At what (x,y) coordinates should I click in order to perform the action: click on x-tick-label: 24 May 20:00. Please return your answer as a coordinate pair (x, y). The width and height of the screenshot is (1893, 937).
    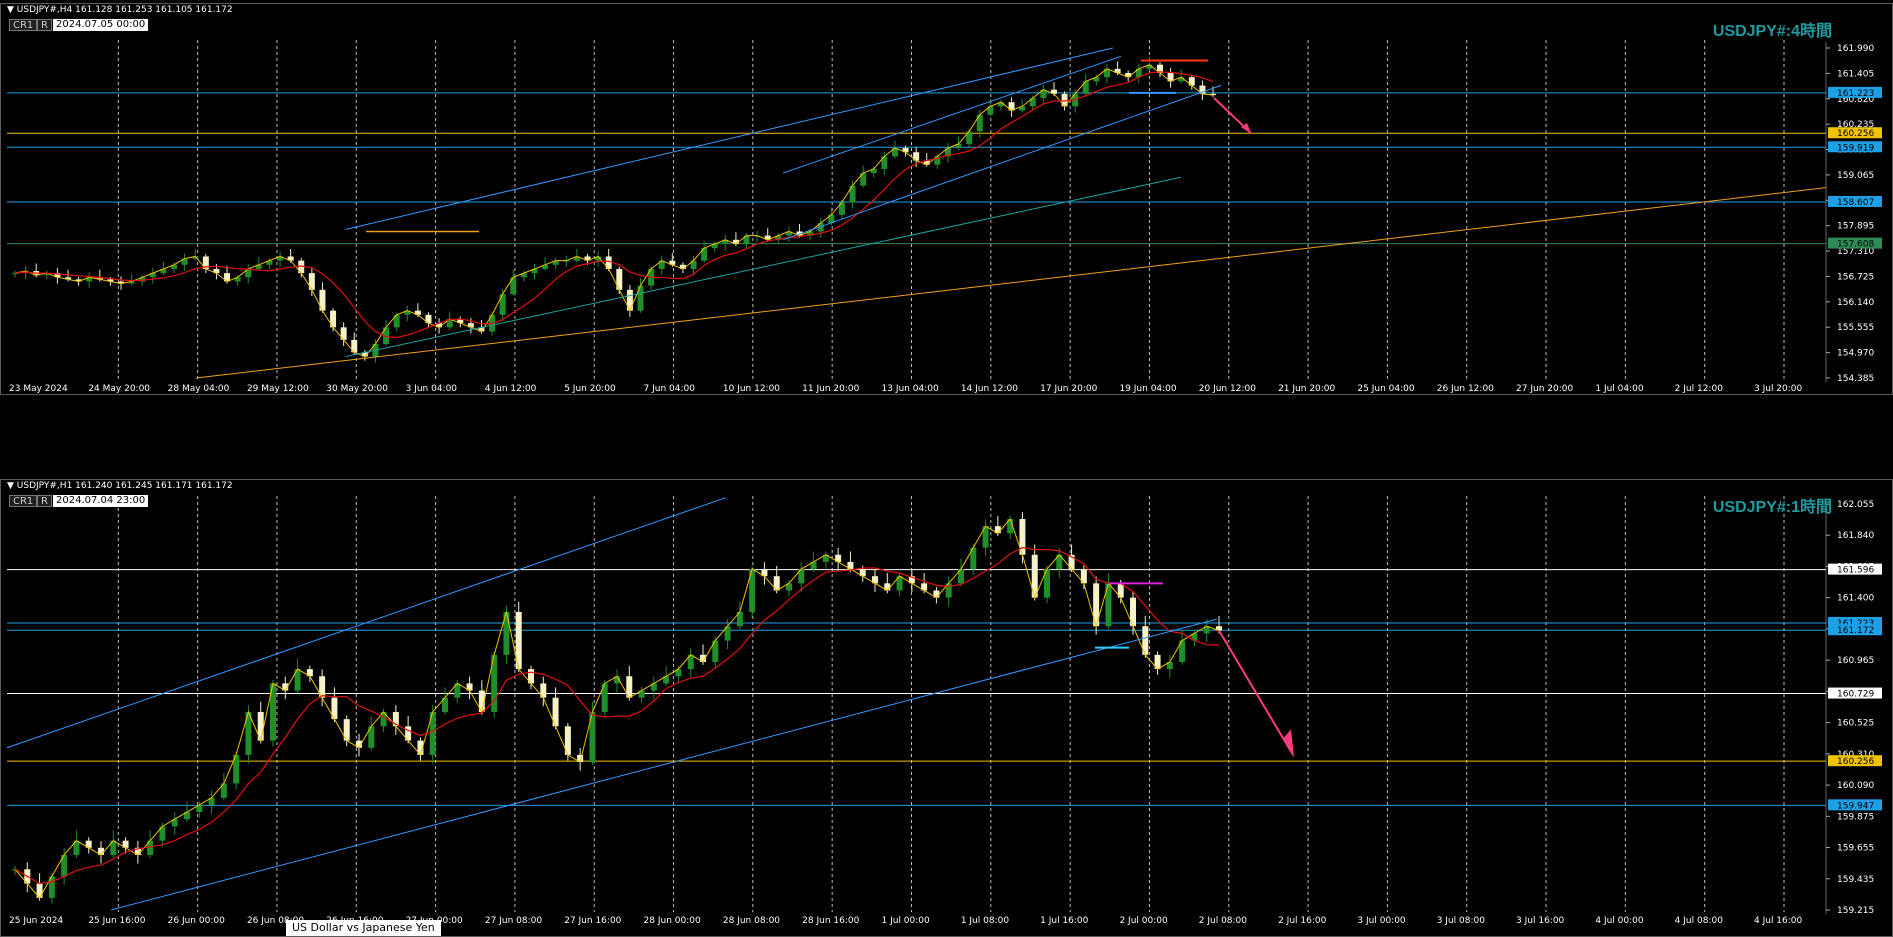
    Looking at the image, I should click on (119, 389).